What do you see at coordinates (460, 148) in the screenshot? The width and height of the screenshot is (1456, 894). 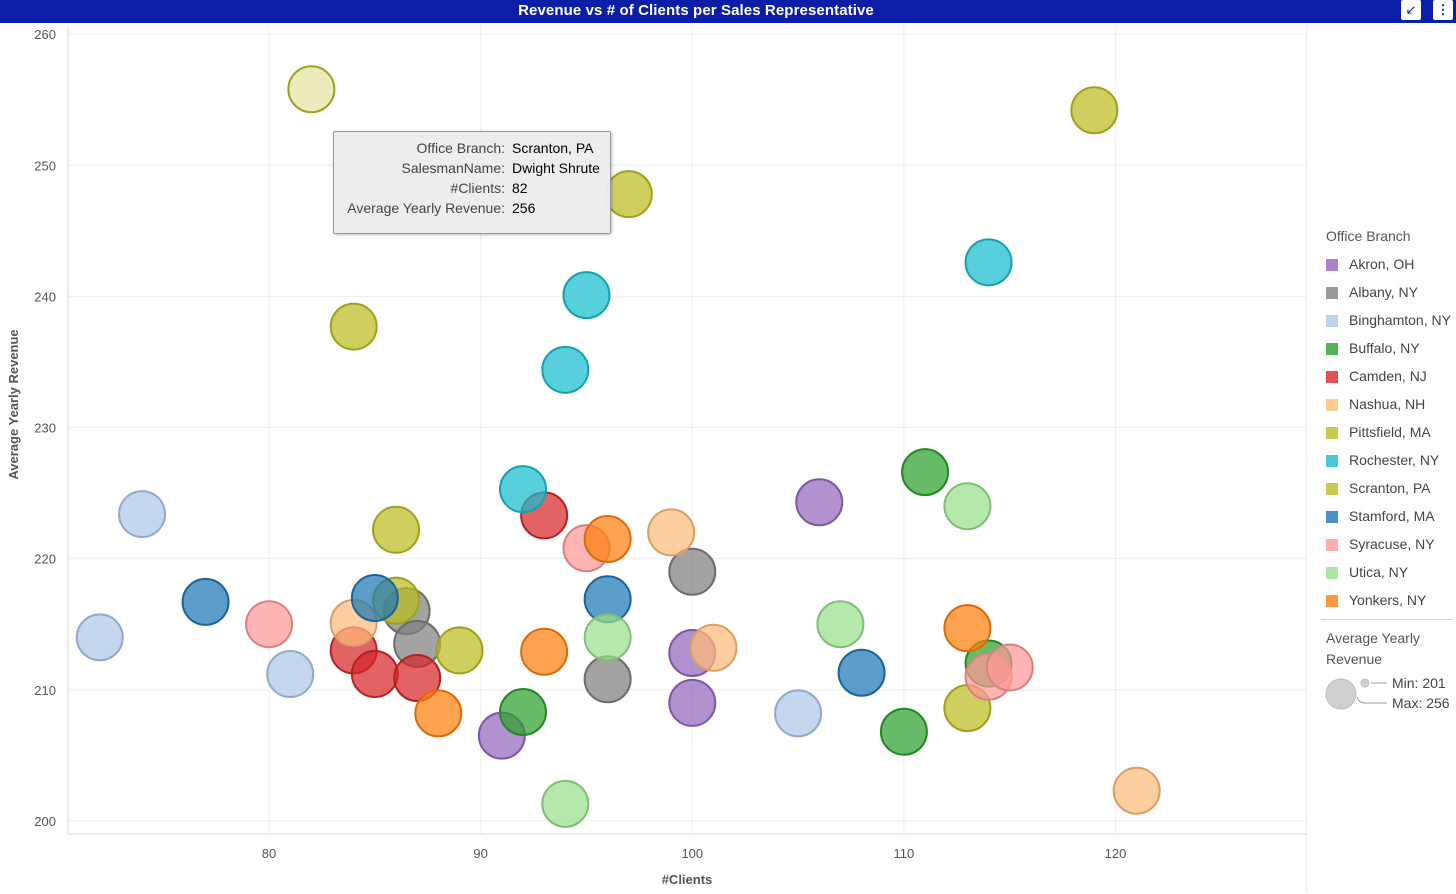 I see `tooltip-key: Office Branch:` at bounding box center [460, 148].